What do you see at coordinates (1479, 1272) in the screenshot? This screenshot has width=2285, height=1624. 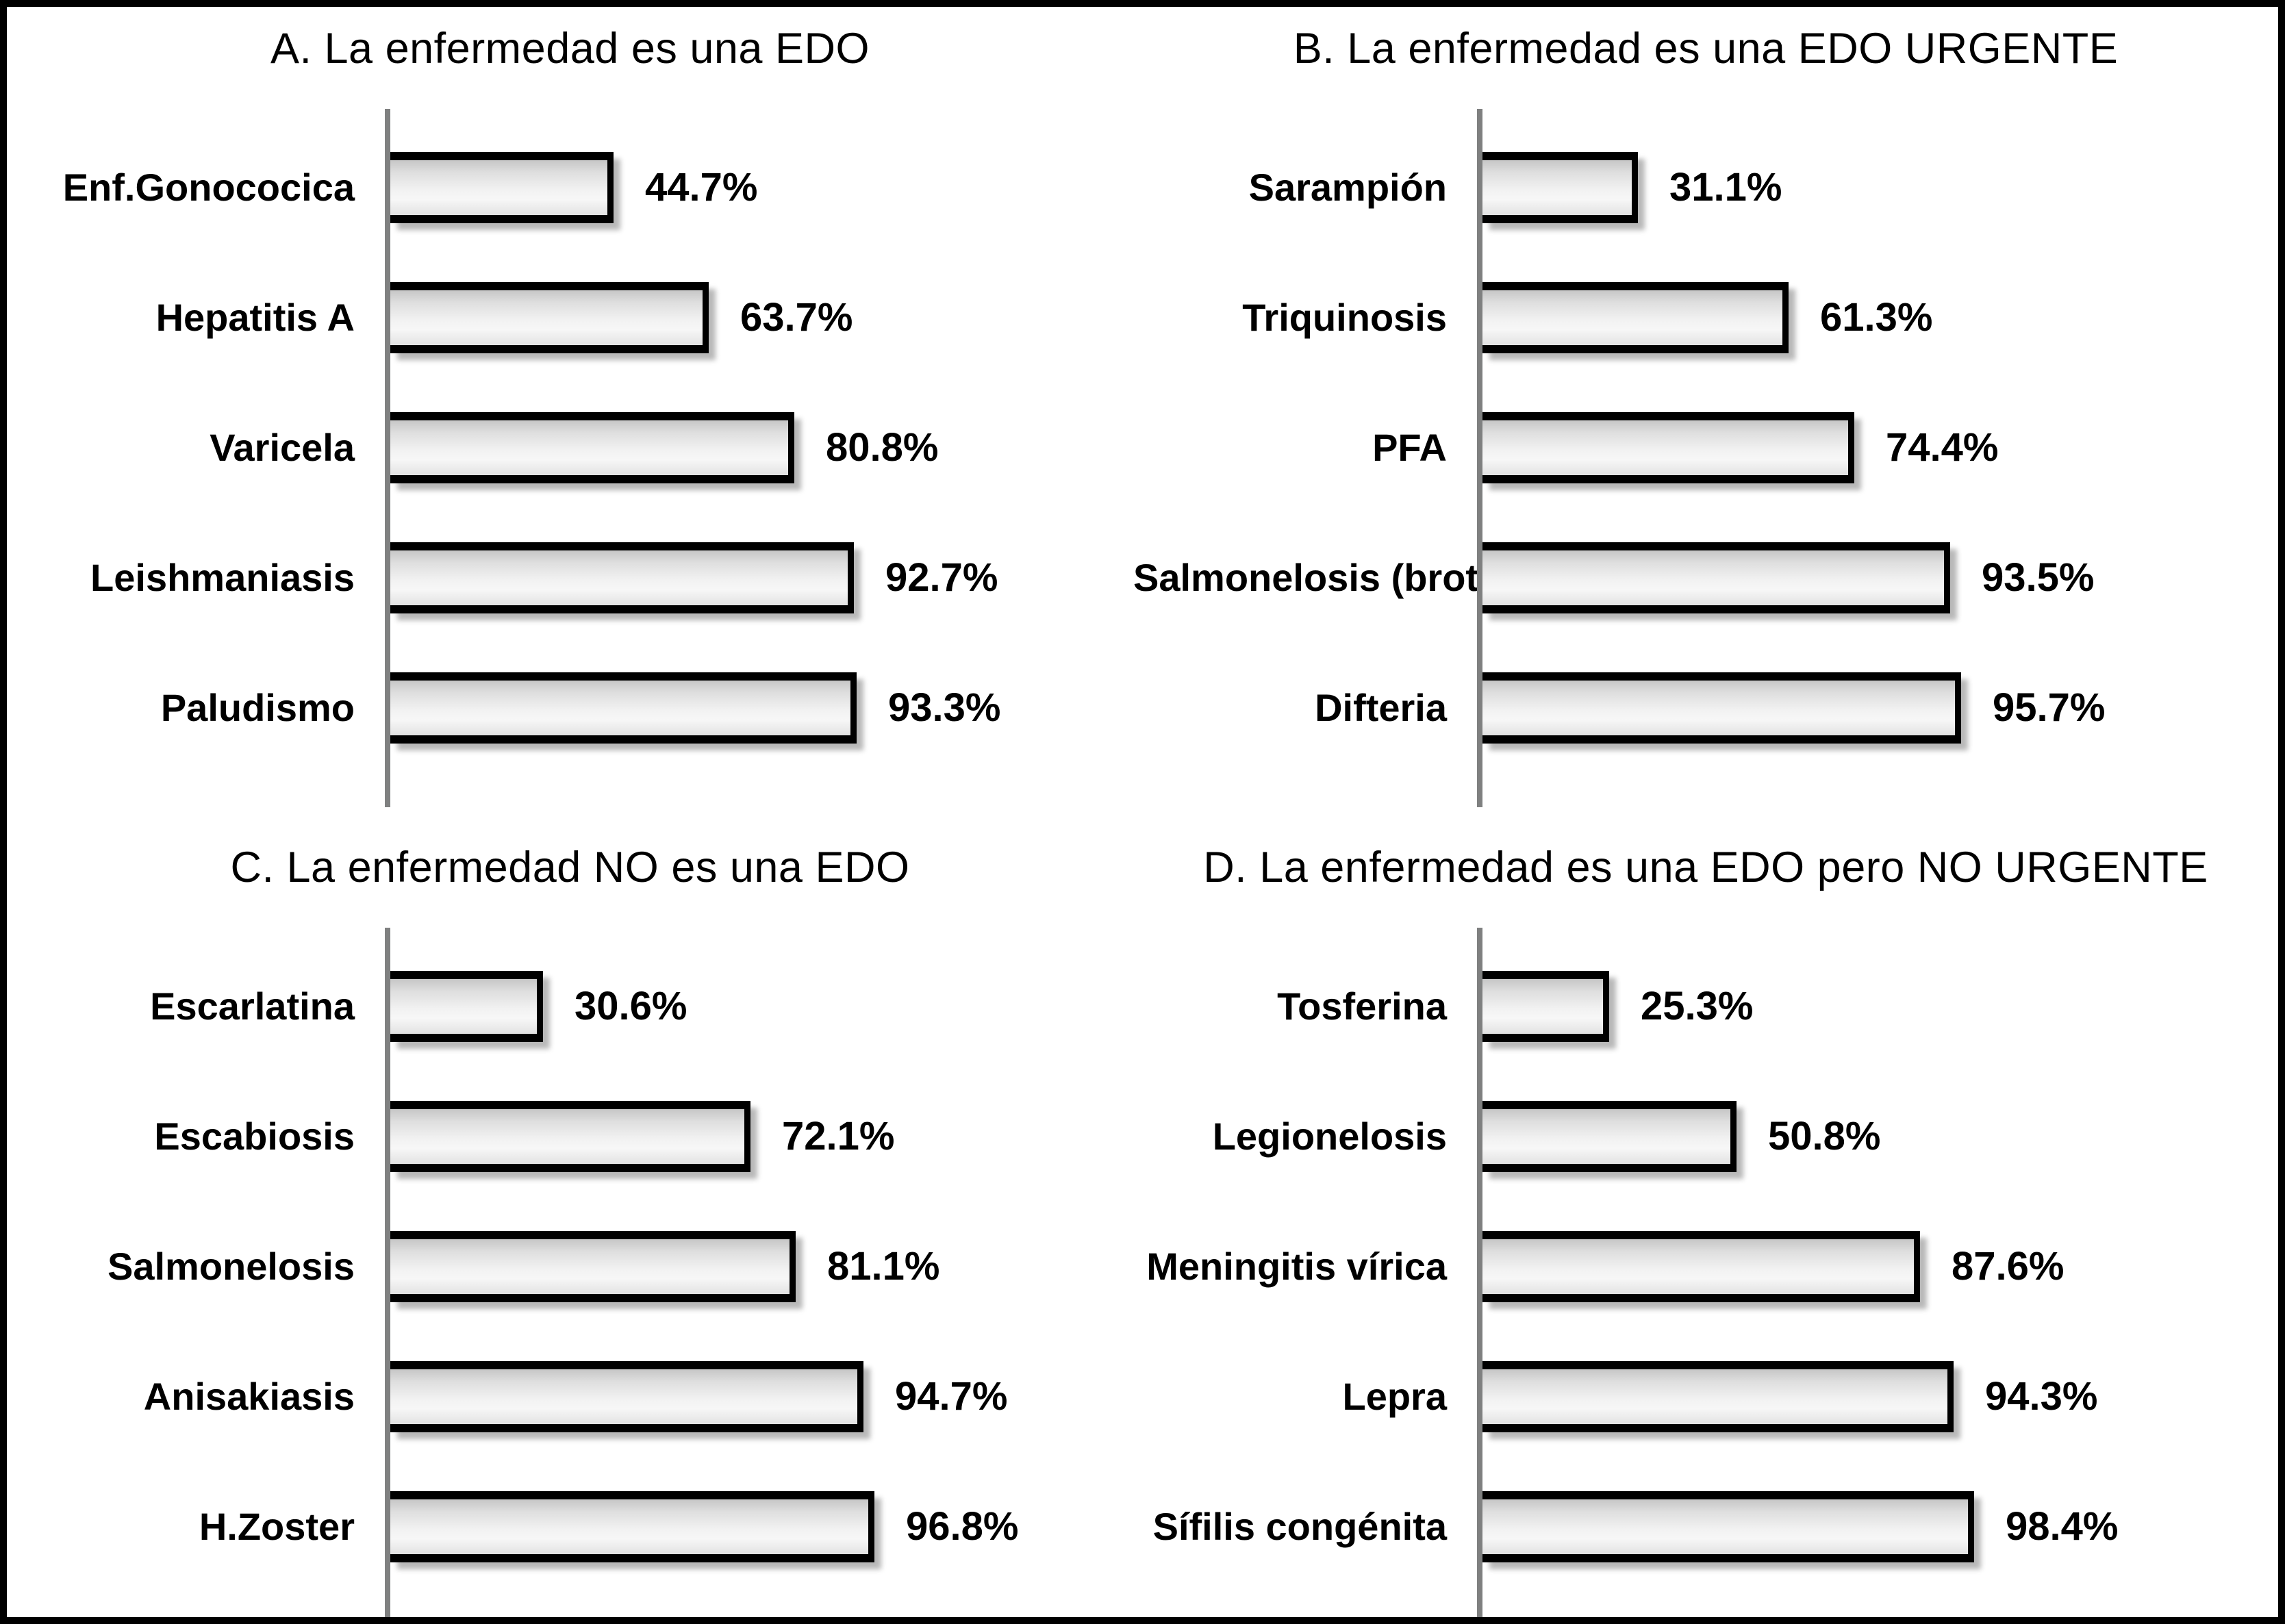 I see `panel-d-axis-line` at bounding box center [1479, 1272].